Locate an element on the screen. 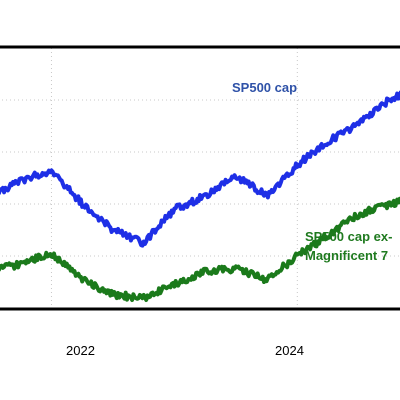  x-tick-label-2022: 2022 is located at coordinates (80, 350).